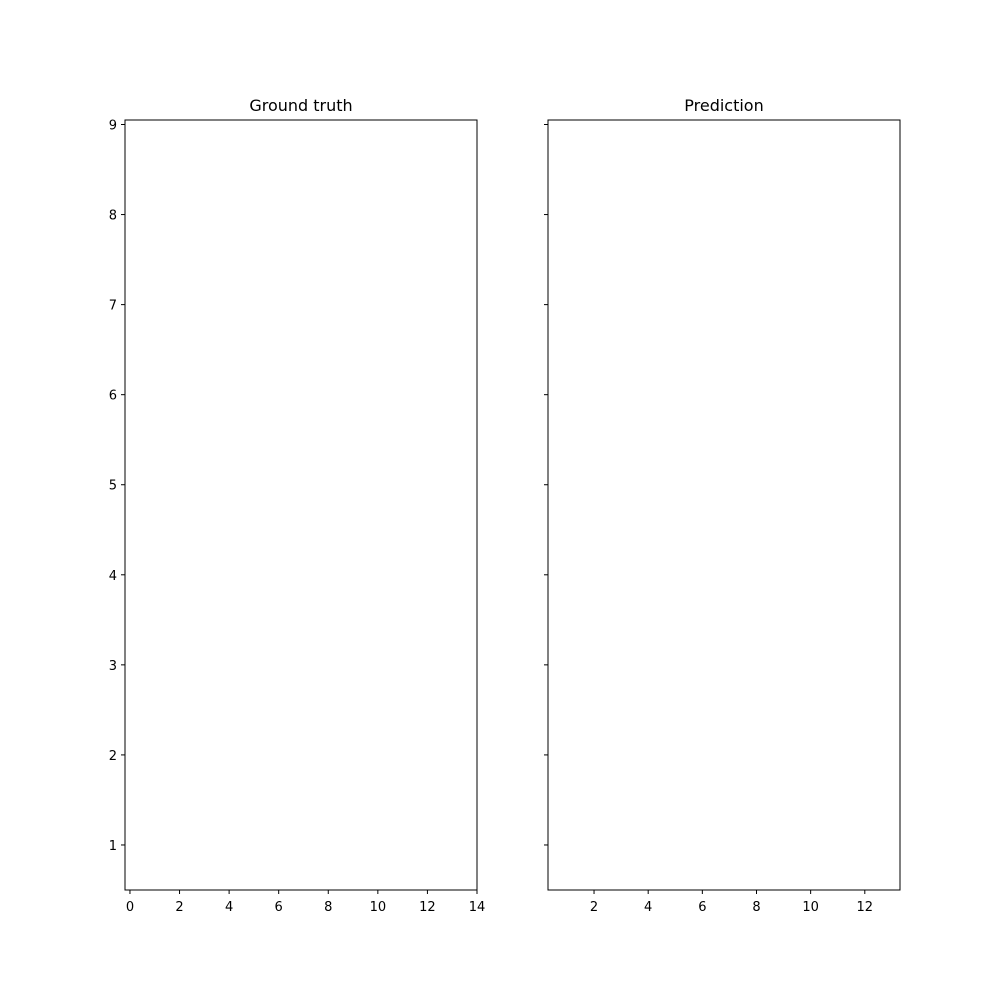  Describe the element at coordinates (378, 907) in the screenshot. I see `ground-truth-x-tick-label: 10` at that location.